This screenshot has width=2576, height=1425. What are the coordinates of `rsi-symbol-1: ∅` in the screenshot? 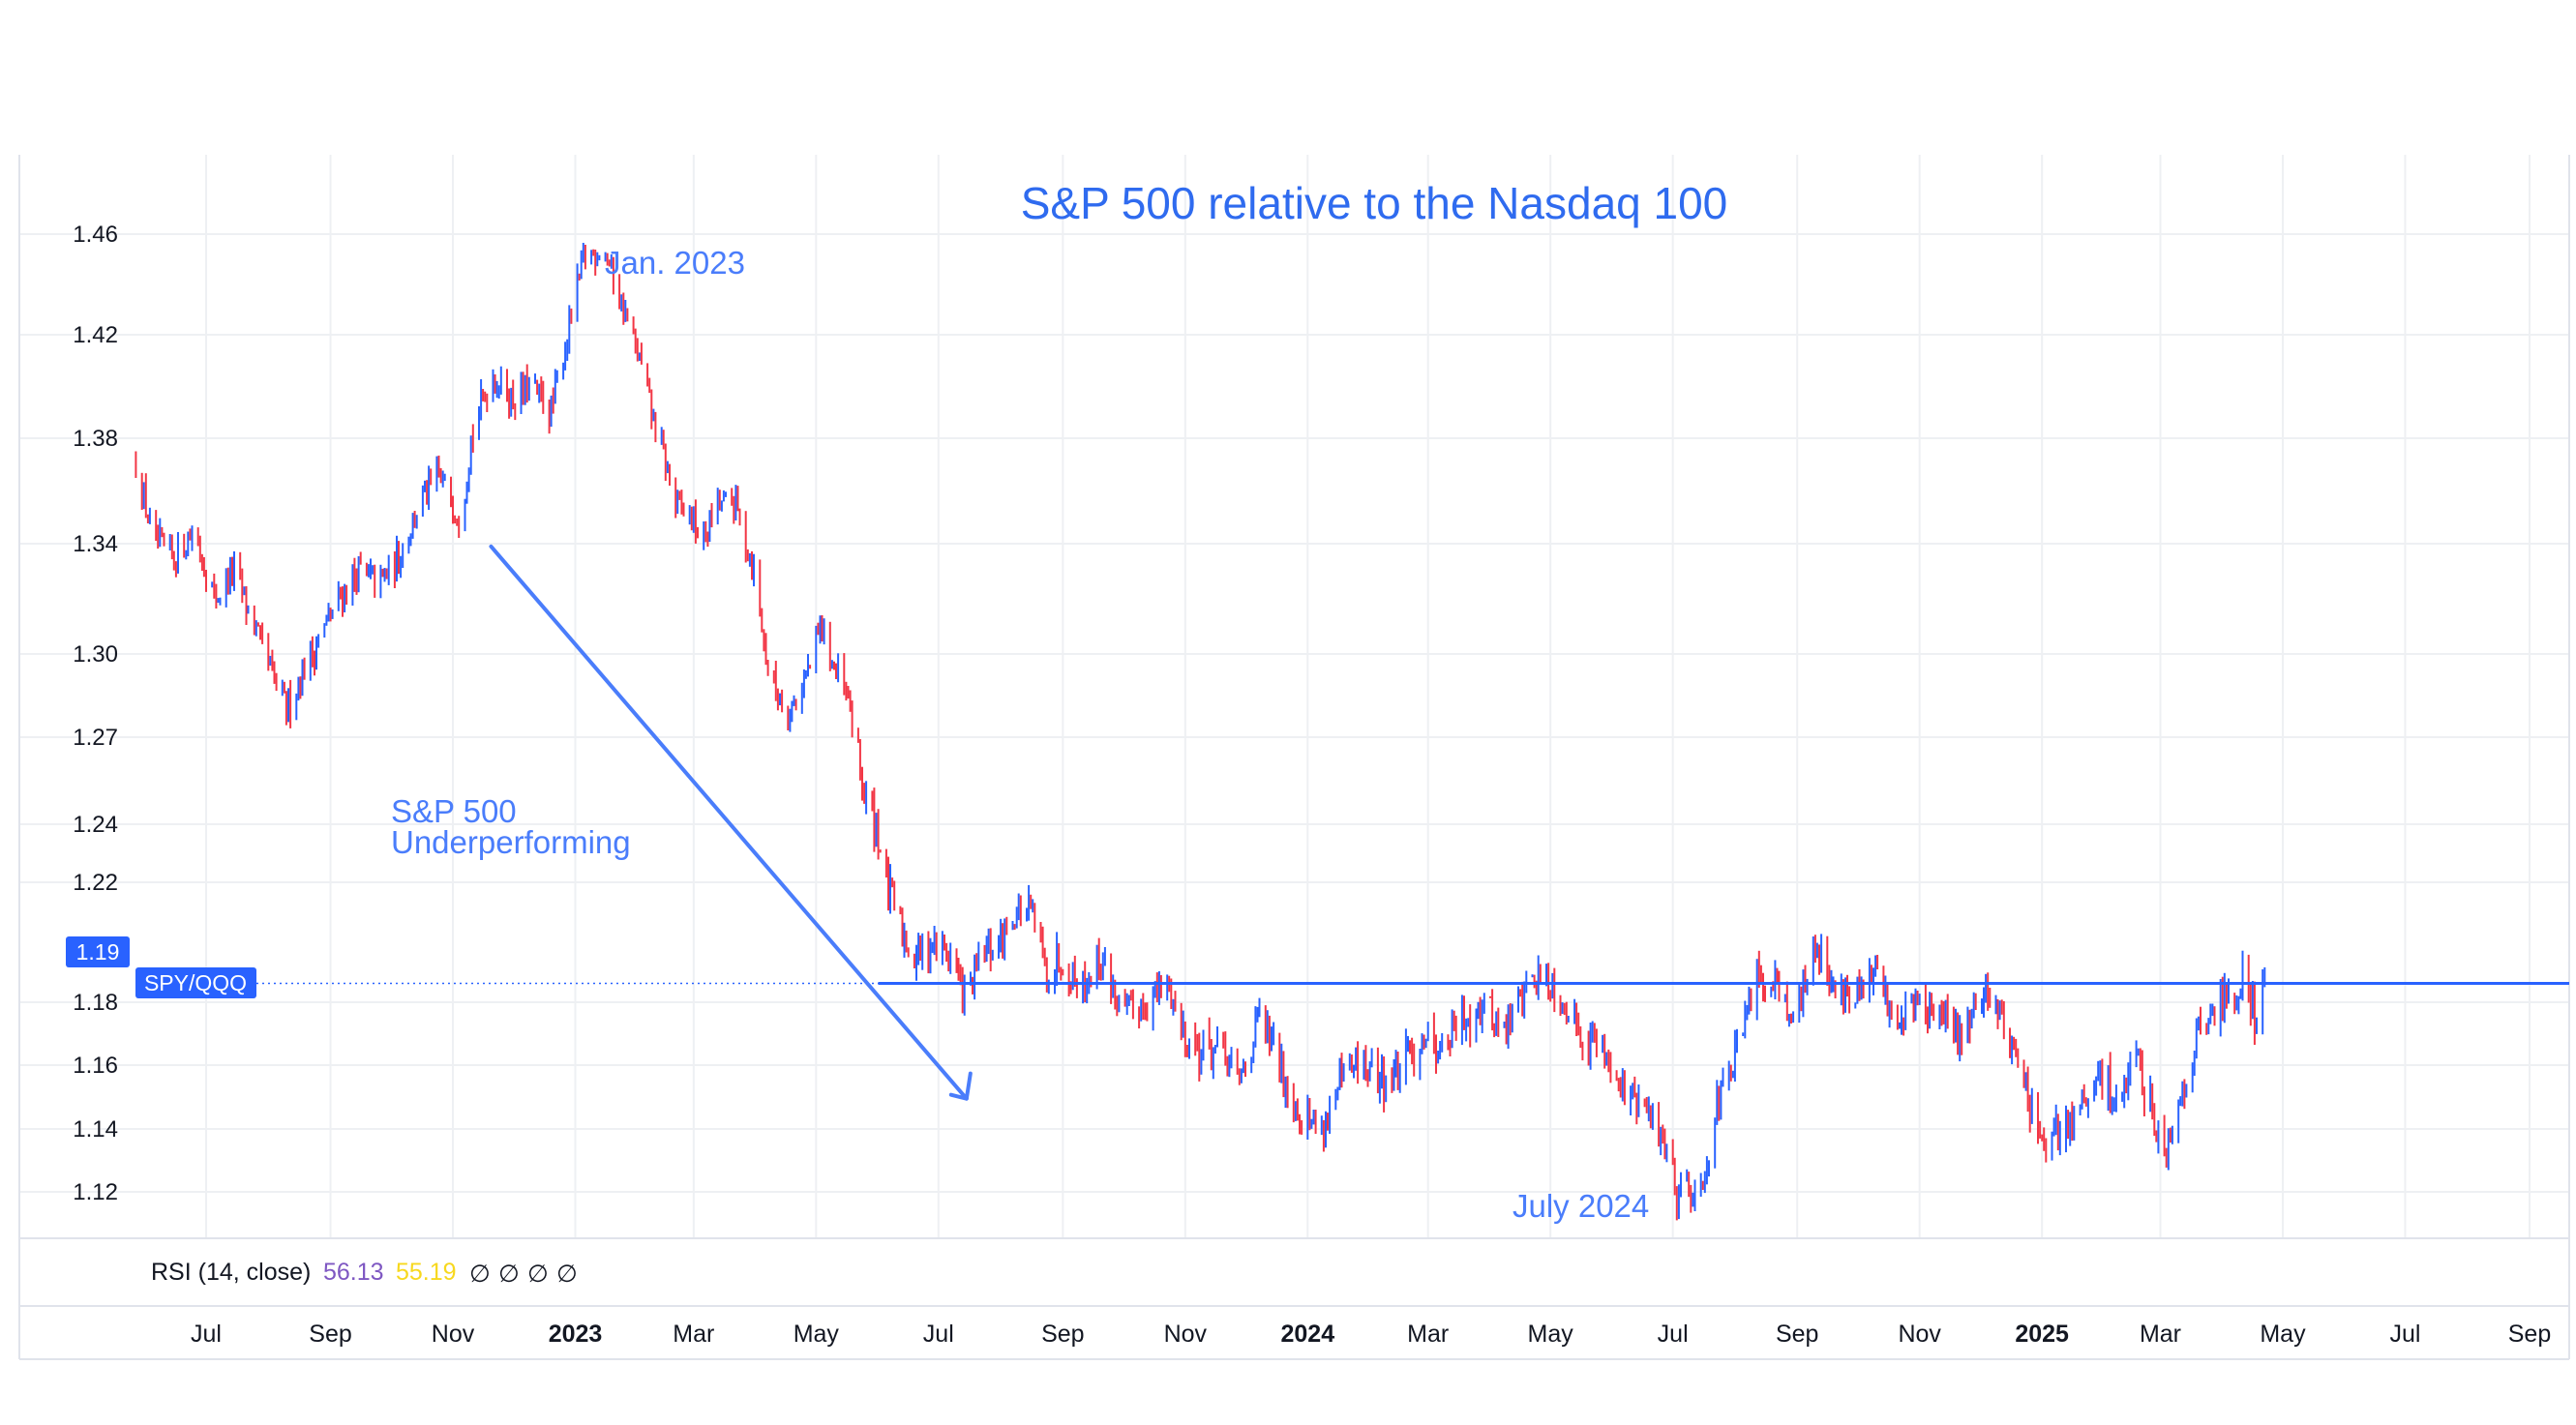 It's located at (480, 1274).